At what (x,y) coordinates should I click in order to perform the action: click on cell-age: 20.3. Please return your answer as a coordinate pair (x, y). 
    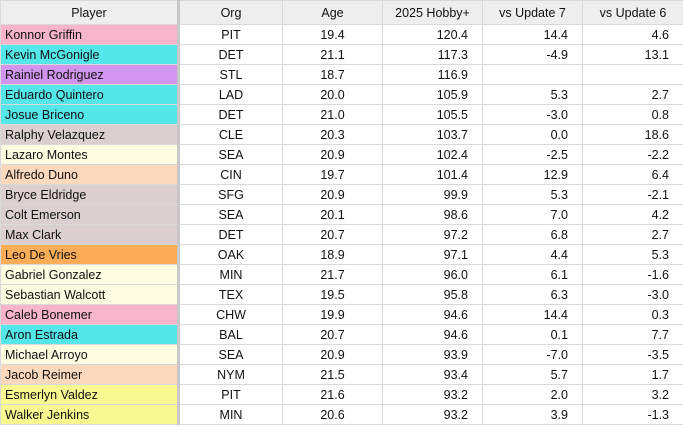
    Looking at the image, I should click on (332, 134).